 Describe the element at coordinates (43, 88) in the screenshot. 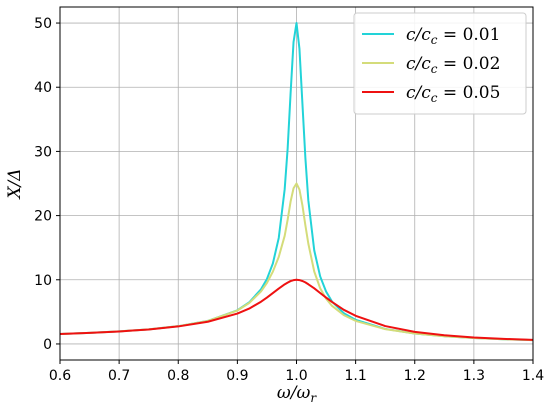

I see `y-tick-label: 40` at that location.